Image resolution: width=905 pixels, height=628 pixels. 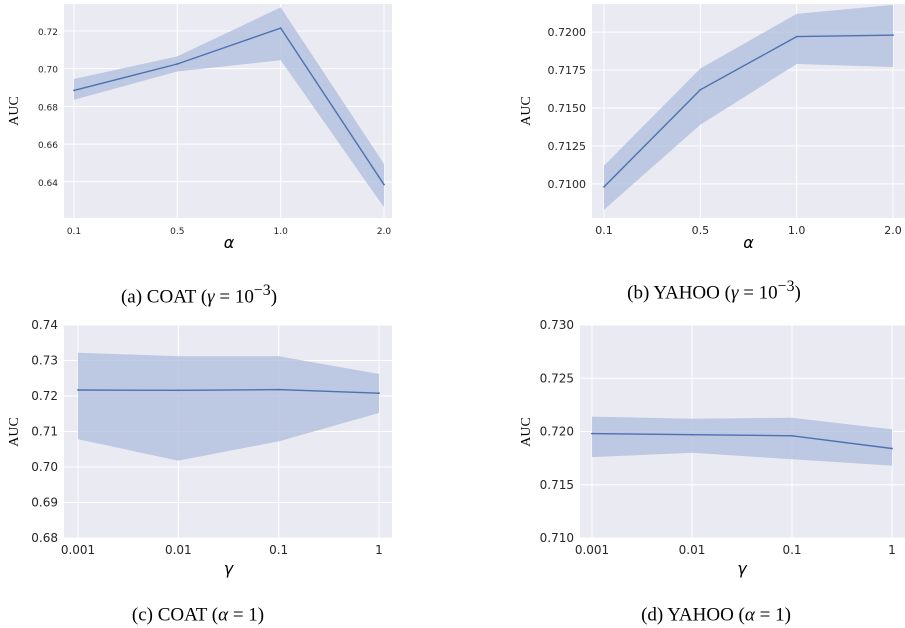 What do you see at coordinates (714, 291) in the screenshot?
I see `caption-b: (b) YAHOO (γ = 10−3)` at bounding box center [714, 291].